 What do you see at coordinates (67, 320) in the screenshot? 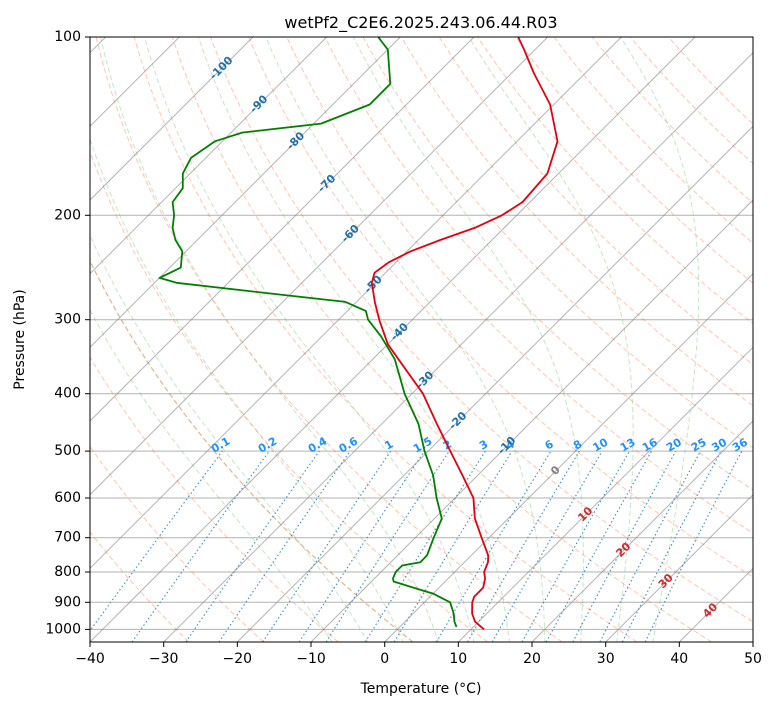
I see `y-tick-label: 300` at bounding box center [67, 320].